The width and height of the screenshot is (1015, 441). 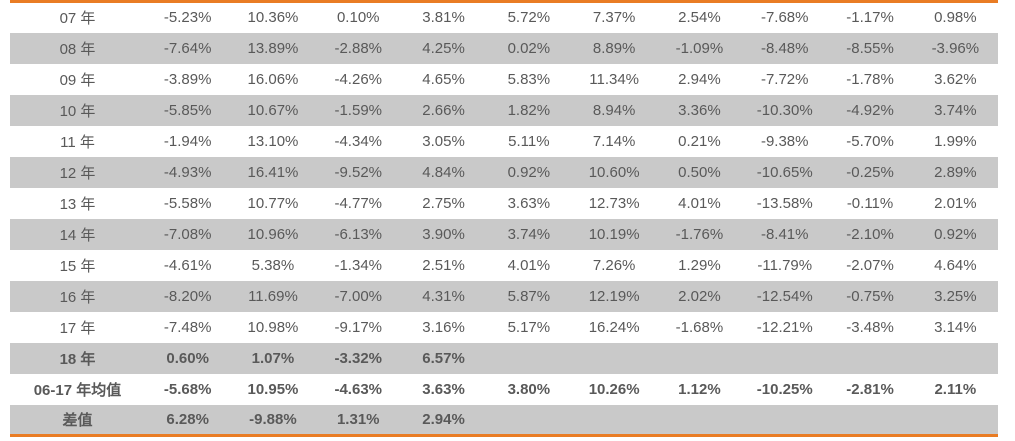 I want to click on value-cell: -4.34%, so click(x=358, y=141).